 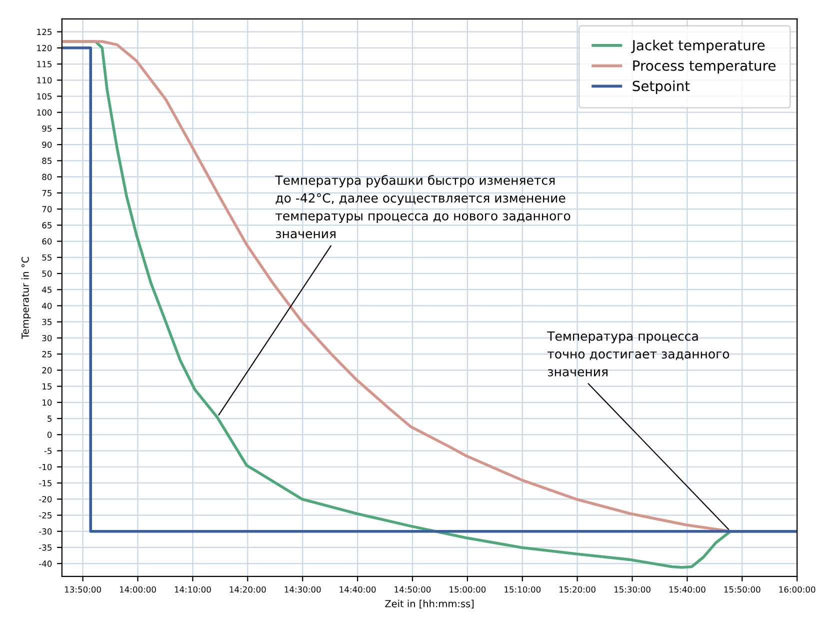 What do you see at coordinates (49, 435) in the screenshot?
I see `y-tick-label: 0` at bounding box center [49, 435].